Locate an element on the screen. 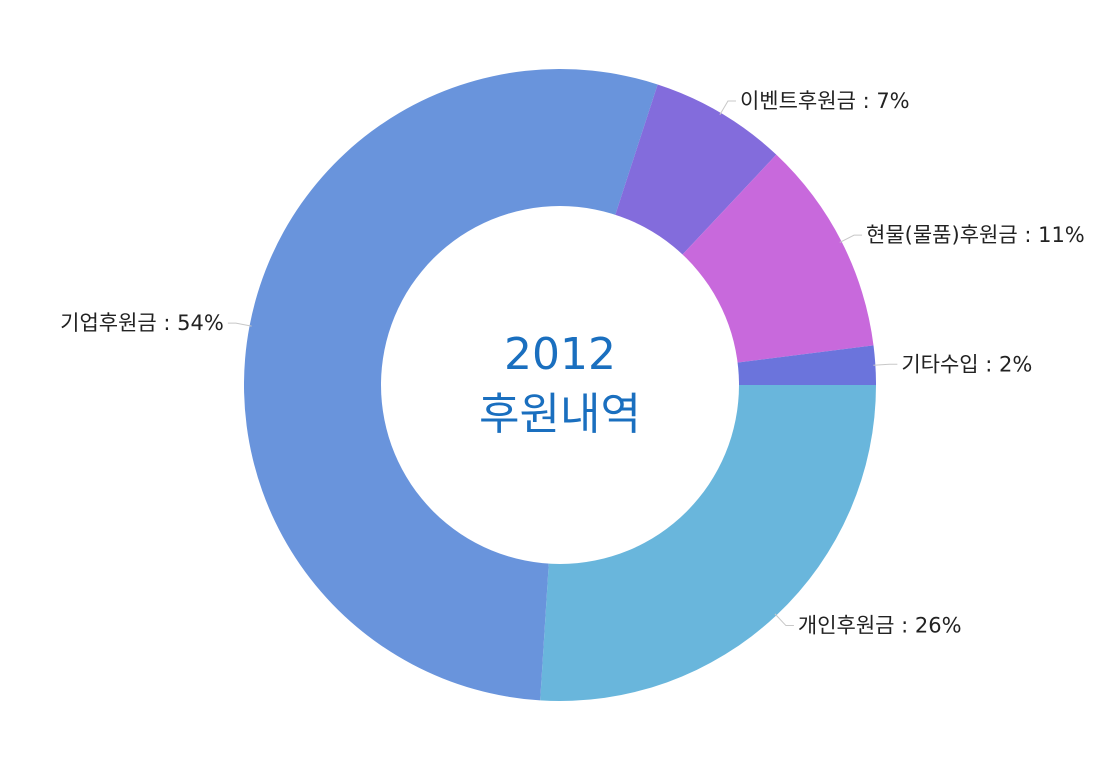  slice-label-3: 이벤트후원금 : 7% is located at coordinates (825, 101).